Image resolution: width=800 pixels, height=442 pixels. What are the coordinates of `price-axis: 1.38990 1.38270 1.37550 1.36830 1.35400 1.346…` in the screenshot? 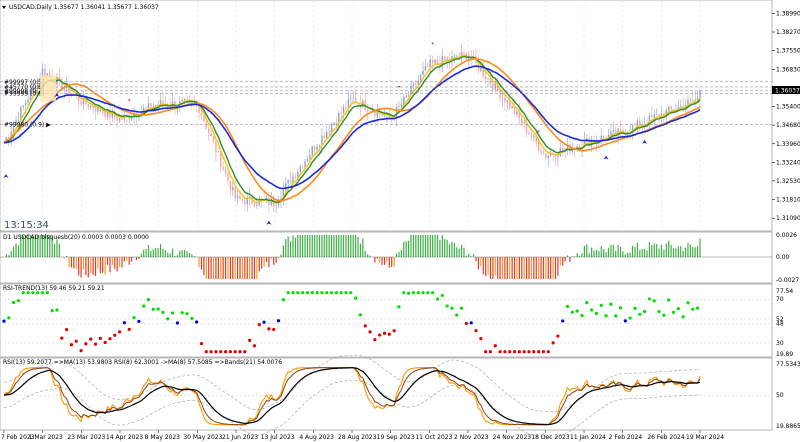 It's located at (786, 116).